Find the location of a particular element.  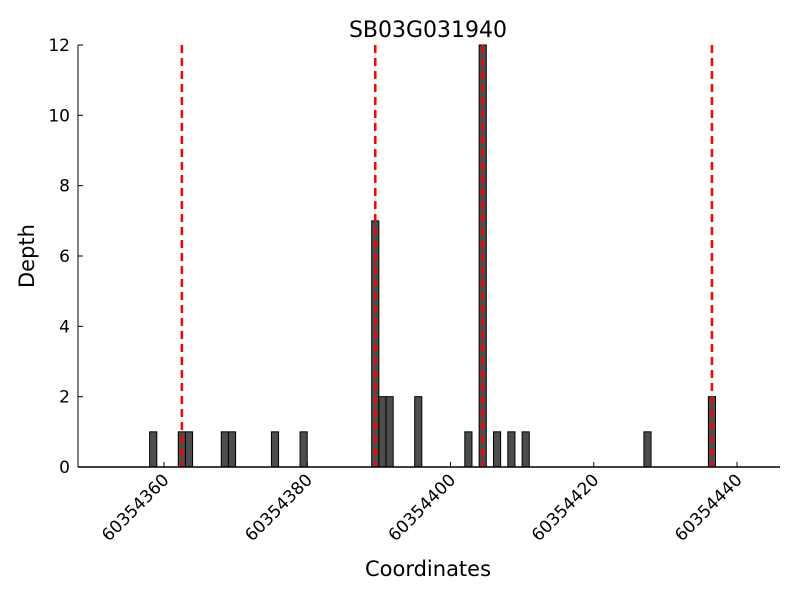

x-tick-label: 60354400 is located at coordinates (422, 507).